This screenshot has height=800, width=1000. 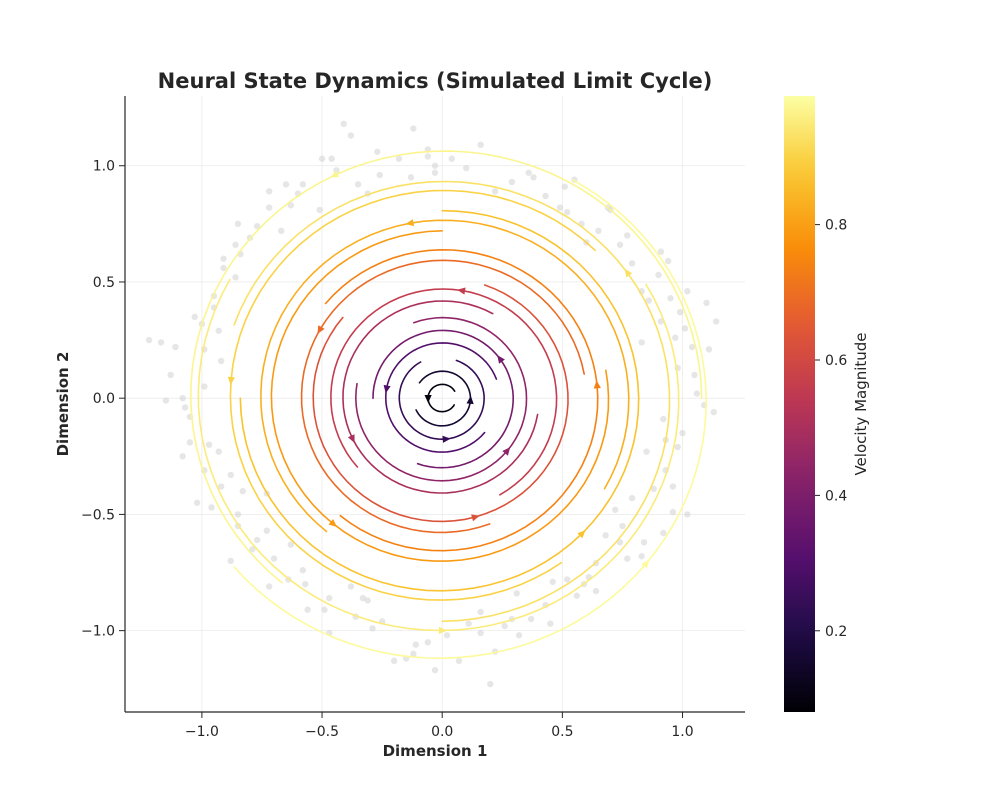 What do you see at coordinates (836, 496) in the screenshot?
I see `colorbar-tick-label: 0.4` at bounding box center [836, 496].